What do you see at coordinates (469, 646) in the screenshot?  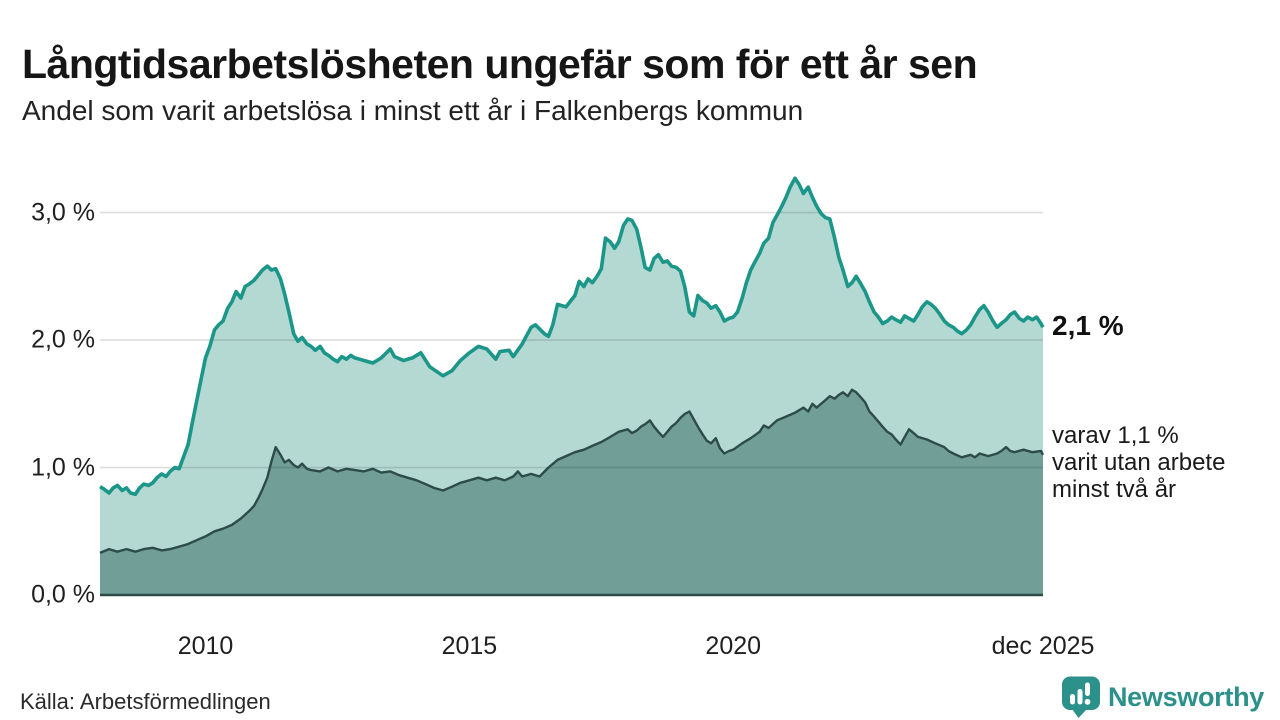 I see `x-tick-label: 2015` at bounding box center [469, 646].